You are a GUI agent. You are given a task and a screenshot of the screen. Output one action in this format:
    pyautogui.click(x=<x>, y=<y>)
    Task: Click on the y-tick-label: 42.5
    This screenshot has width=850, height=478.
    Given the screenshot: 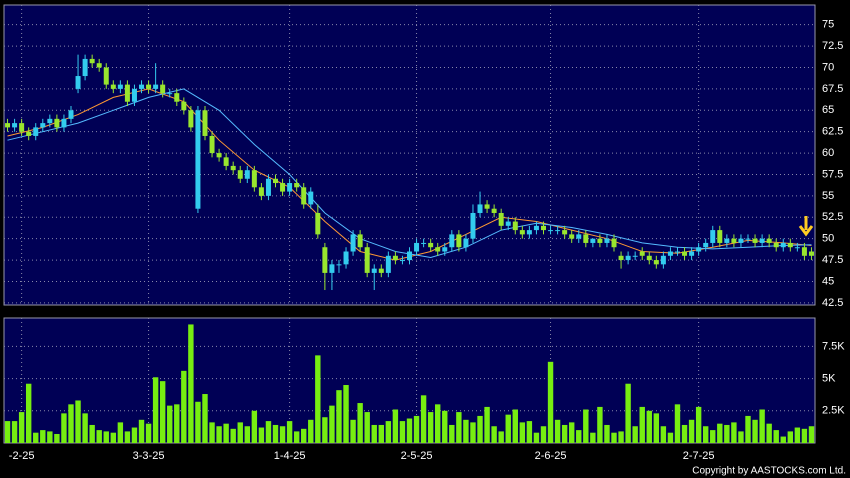 What is the action you would take?
    pyautogui.click(x=832, y=303)
    